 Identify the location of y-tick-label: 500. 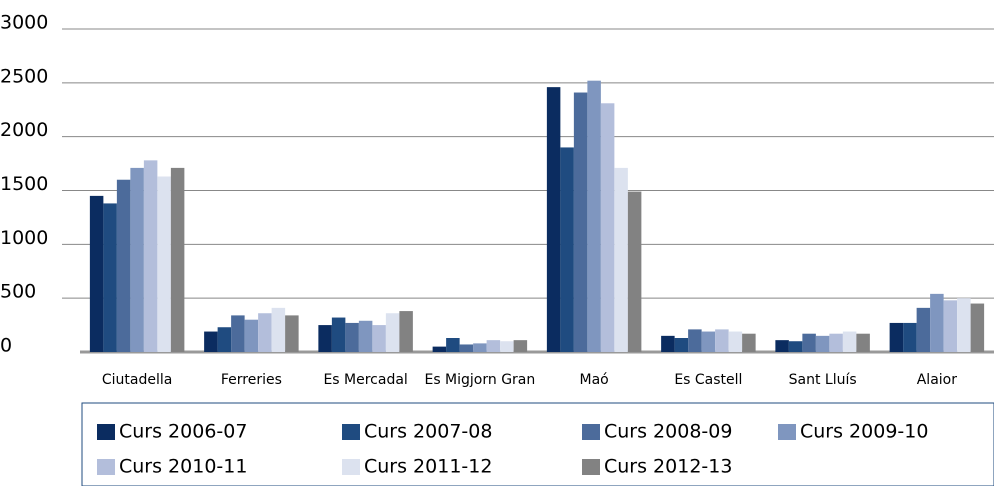
(18, 292).